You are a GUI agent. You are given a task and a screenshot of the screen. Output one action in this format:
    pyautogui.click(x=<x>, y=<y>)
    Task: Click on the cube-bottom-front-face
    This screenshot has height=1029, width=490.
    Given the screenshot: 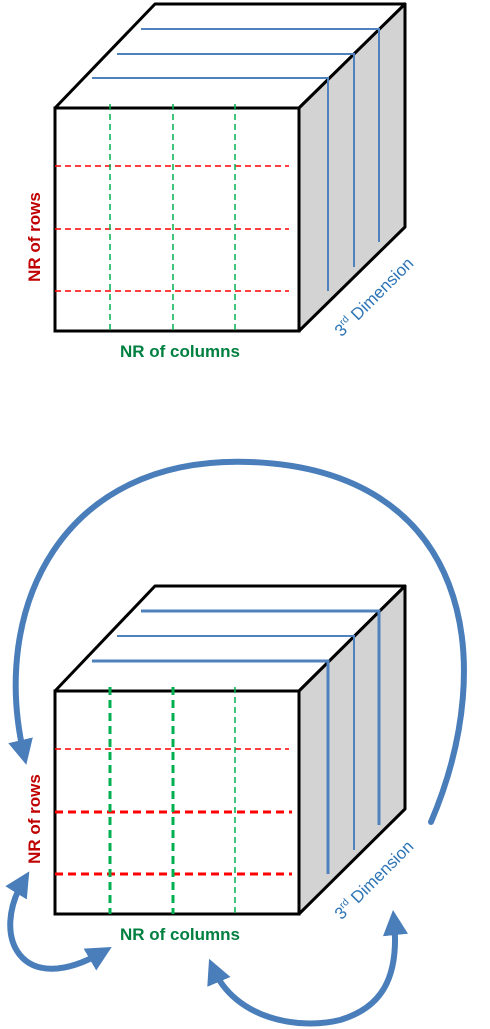 What is the action you would take?
    pyautogui.click(x=177, y=802)
    